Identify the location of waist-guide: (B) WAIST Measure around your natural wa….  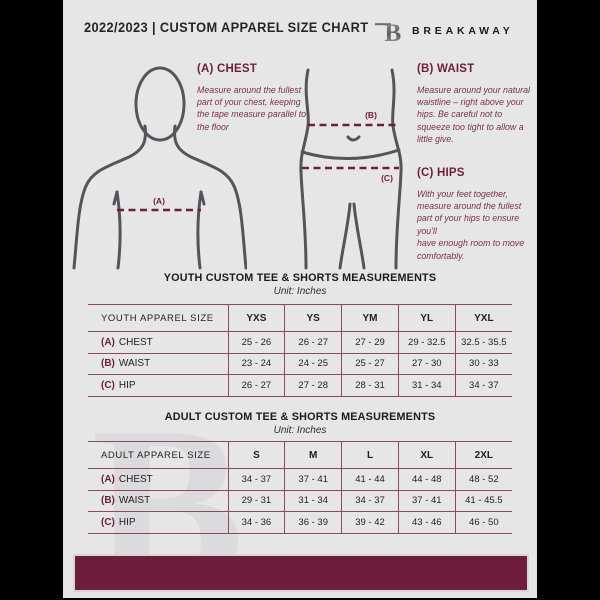
(475, 104).